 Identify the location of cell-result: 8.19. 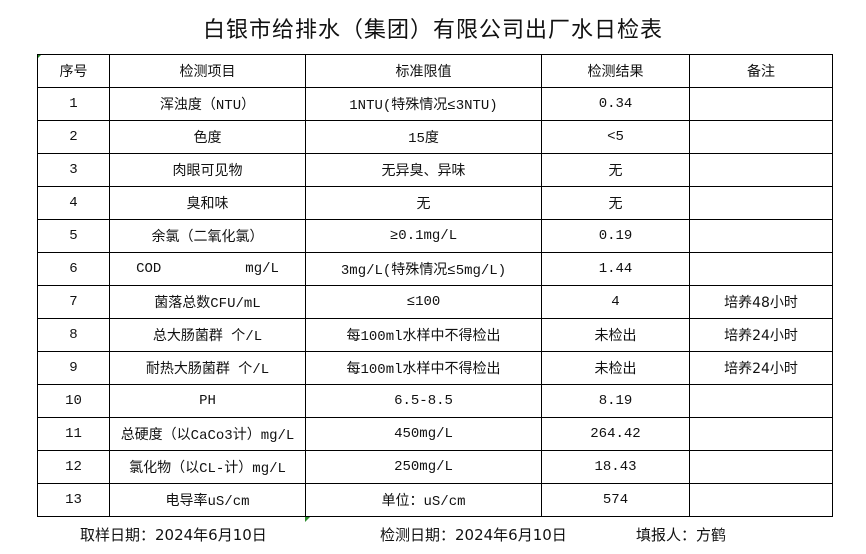
(615, 401).